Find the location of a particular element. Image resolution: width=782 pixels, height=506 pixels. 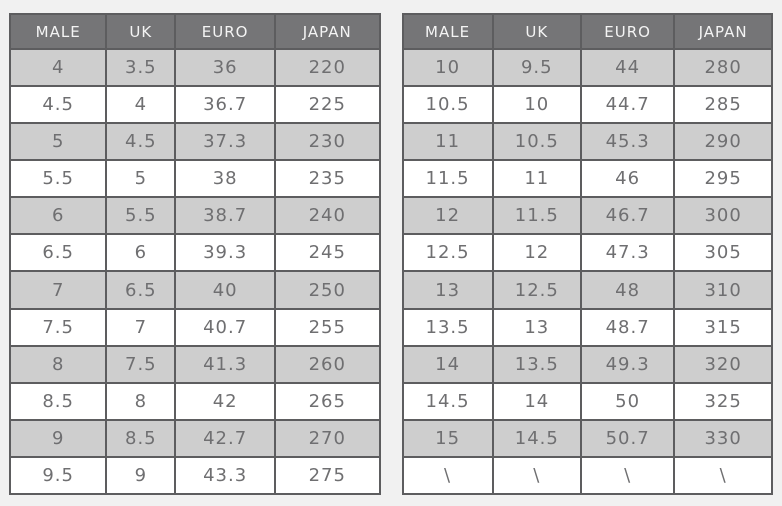

table-row: 4.5 4 36.7 225 is located at coordinates (194, 105).